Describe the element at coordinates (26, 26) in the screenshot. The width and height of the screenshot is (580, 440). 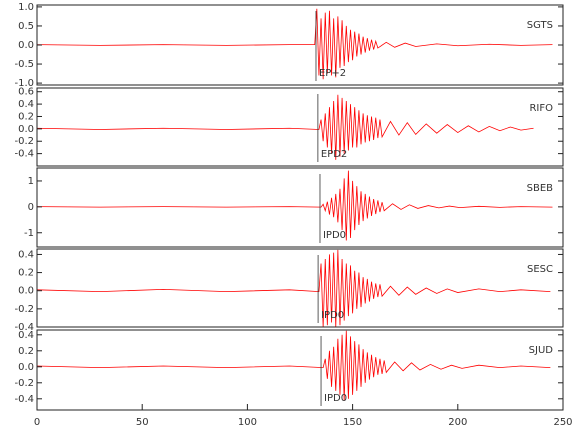
I see `y-tick-label: 0.5` at that location.